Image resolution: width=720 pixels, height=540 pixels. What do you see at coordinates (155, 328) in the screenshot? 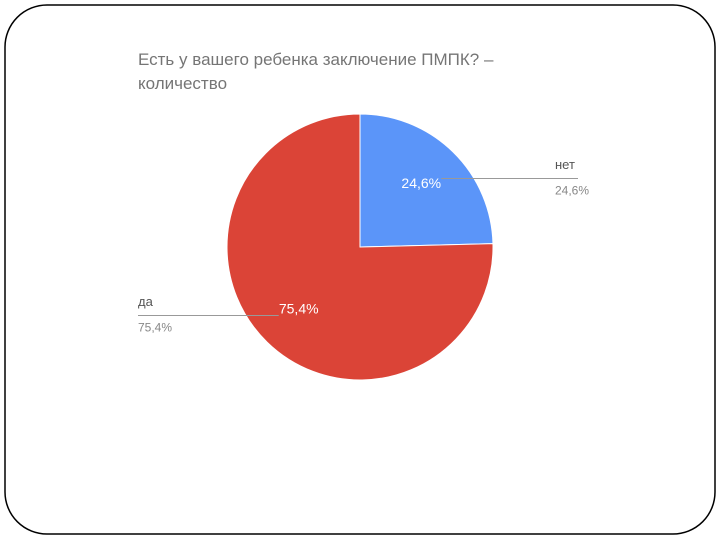
I see `outside-value-label: 75,4%` at bounding box center [155, 328].